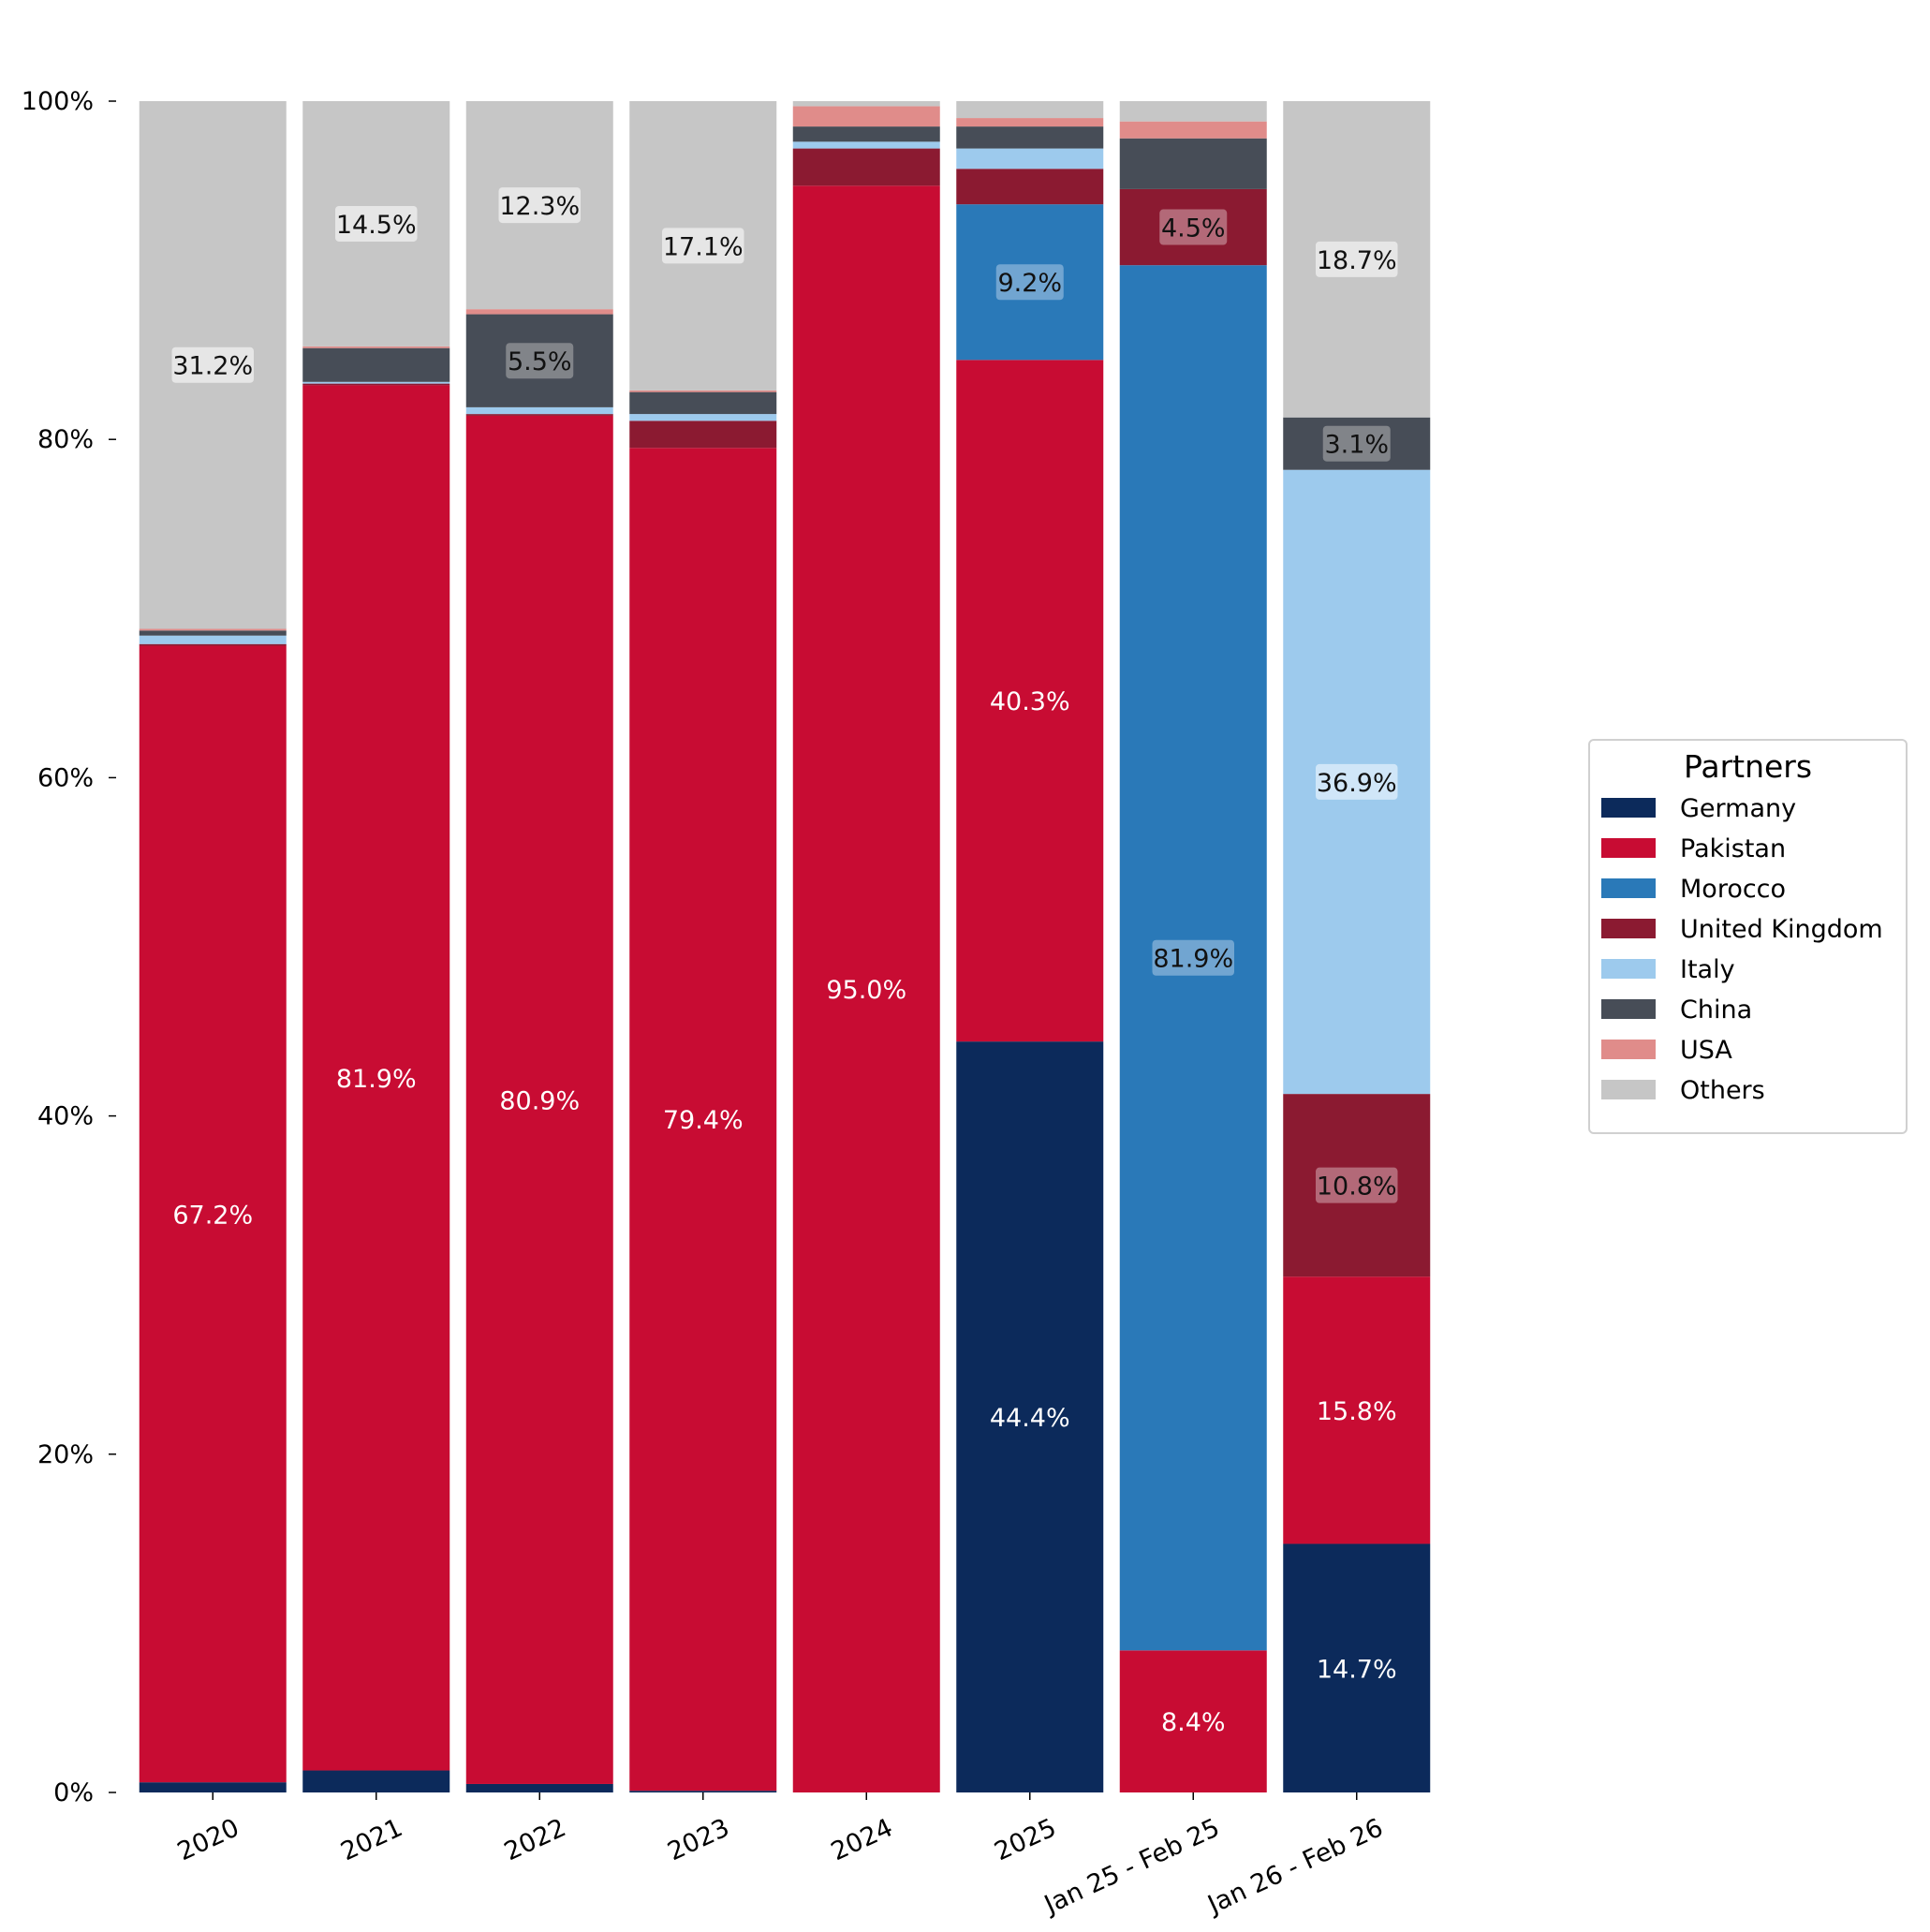  Describe the element at coordinates (1707, 969) in the screenshot. I see `legend-label: Italy` at that location.